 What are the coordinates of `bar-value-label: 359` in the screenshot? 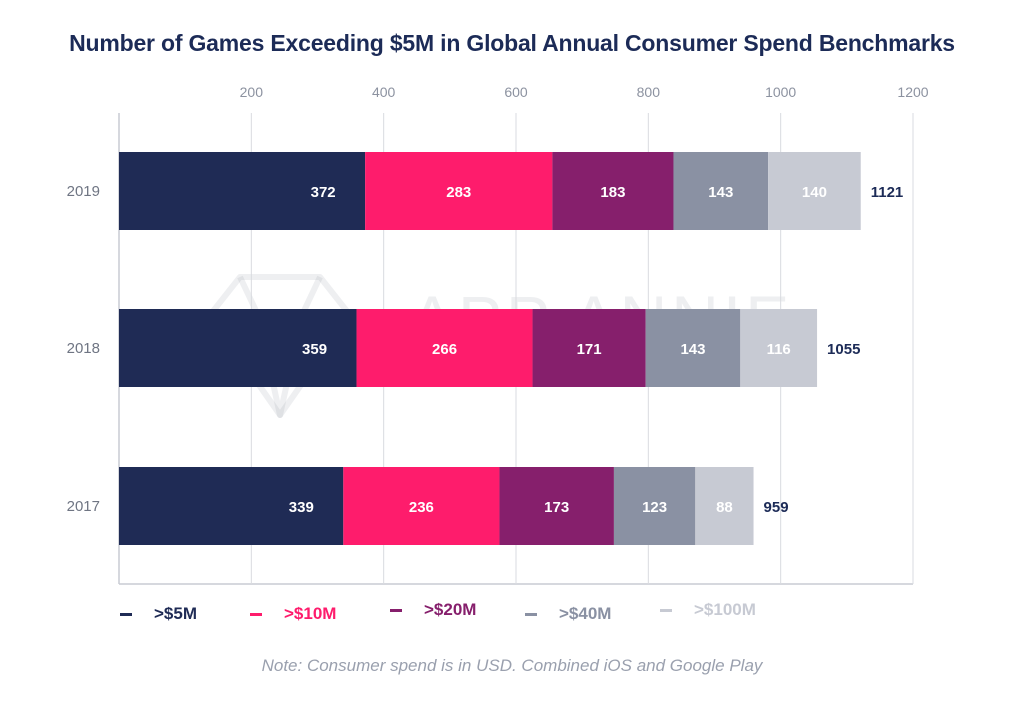 It's located at (314, 349).